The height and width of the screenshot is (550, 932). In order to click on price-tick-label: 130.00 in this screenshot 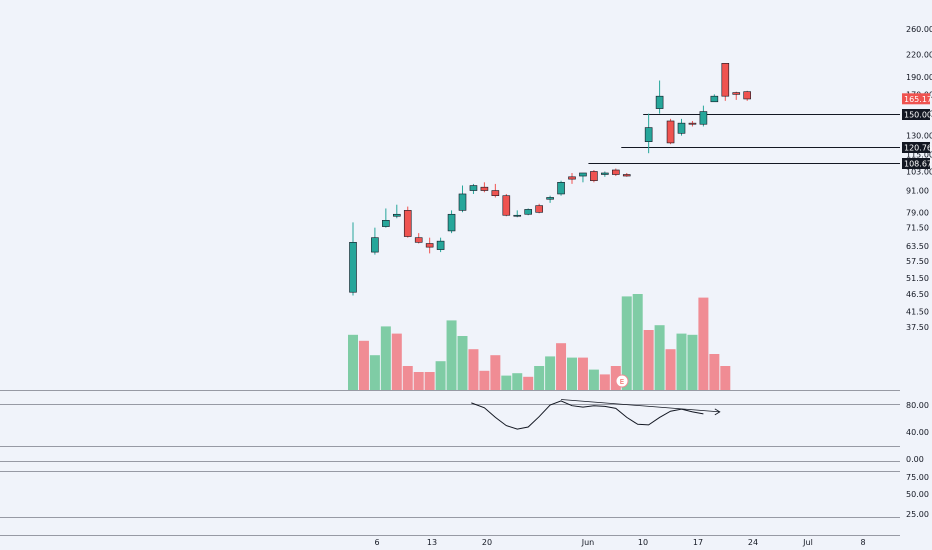, I will do `click(919, 136)`.